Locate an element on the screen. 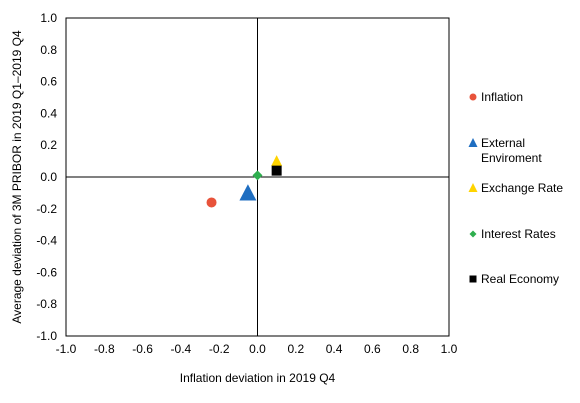 The width and height of the screenshot is (580, 403). legend-label-real-economy: Real Economy is located at coordinates (520, 279).